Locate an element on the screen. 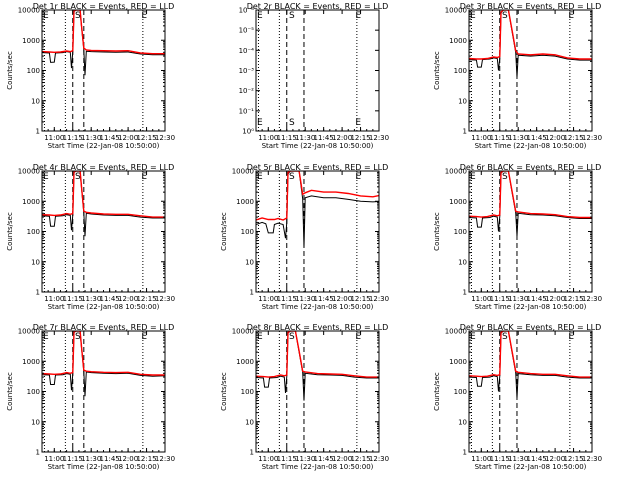 The width and height of the screenshot is (640, 484). panel-title: Det 9r BLACK = Events, RED = LLD is located at coordinates (531, 327).